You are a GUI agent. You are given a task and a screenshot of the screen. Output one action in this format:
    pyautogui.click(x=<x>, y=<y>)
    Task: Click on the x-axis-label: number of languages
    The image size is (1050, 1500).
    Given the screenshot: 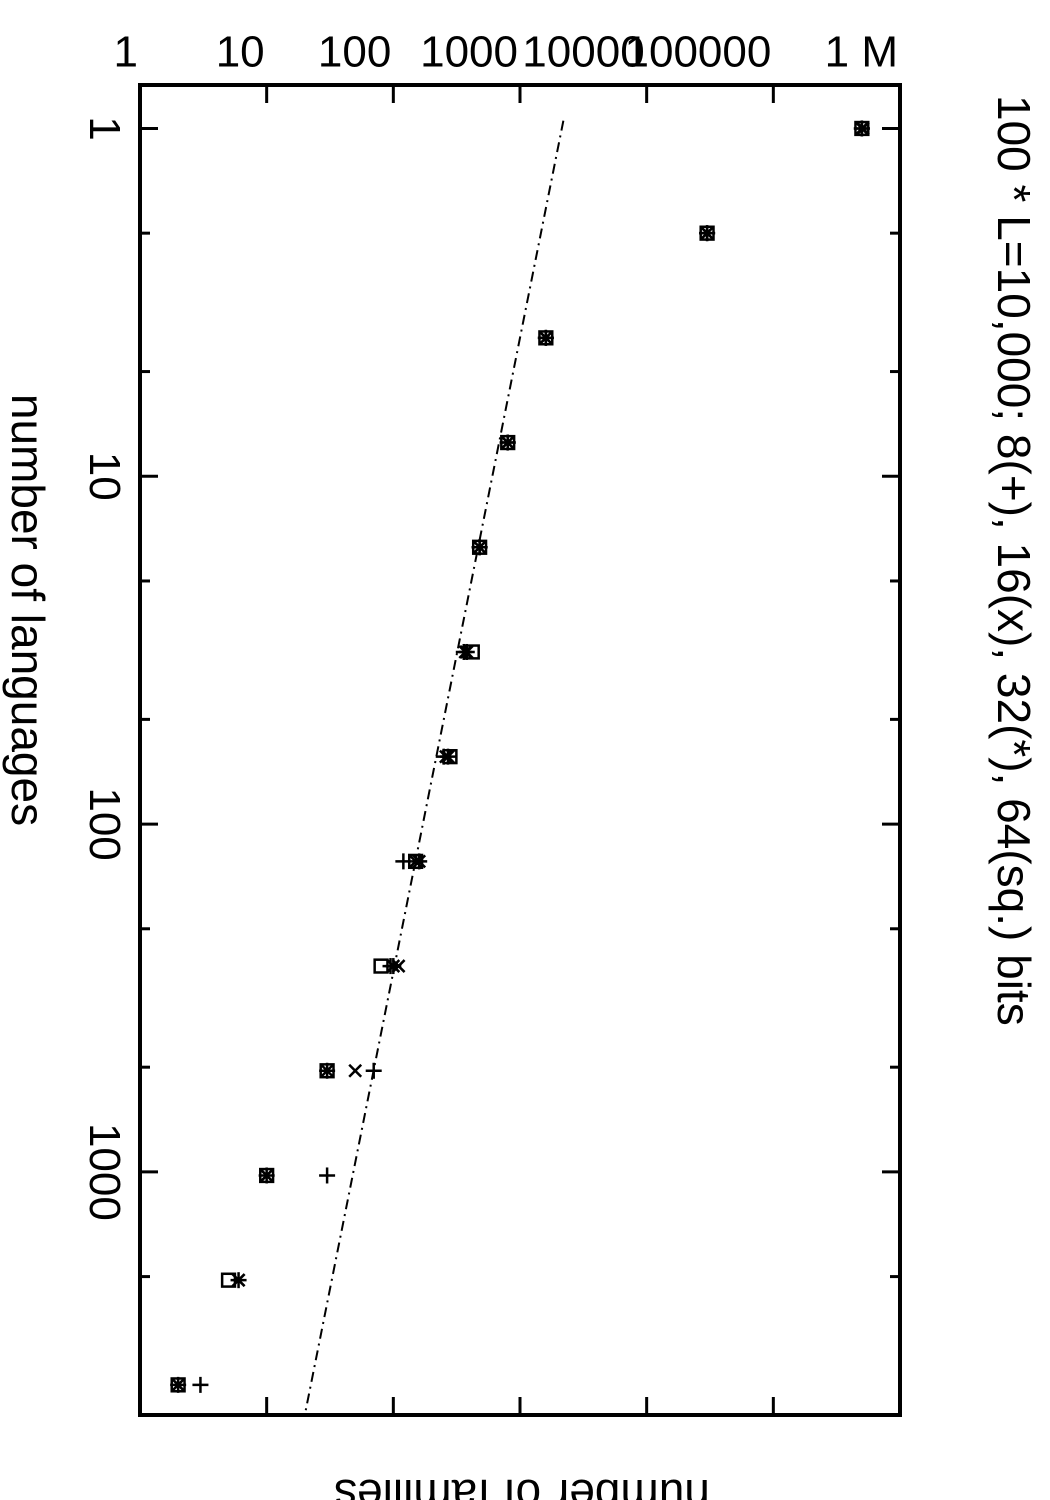 What is the action you would take?
    pyautogui.click(x=28, y=610)
    